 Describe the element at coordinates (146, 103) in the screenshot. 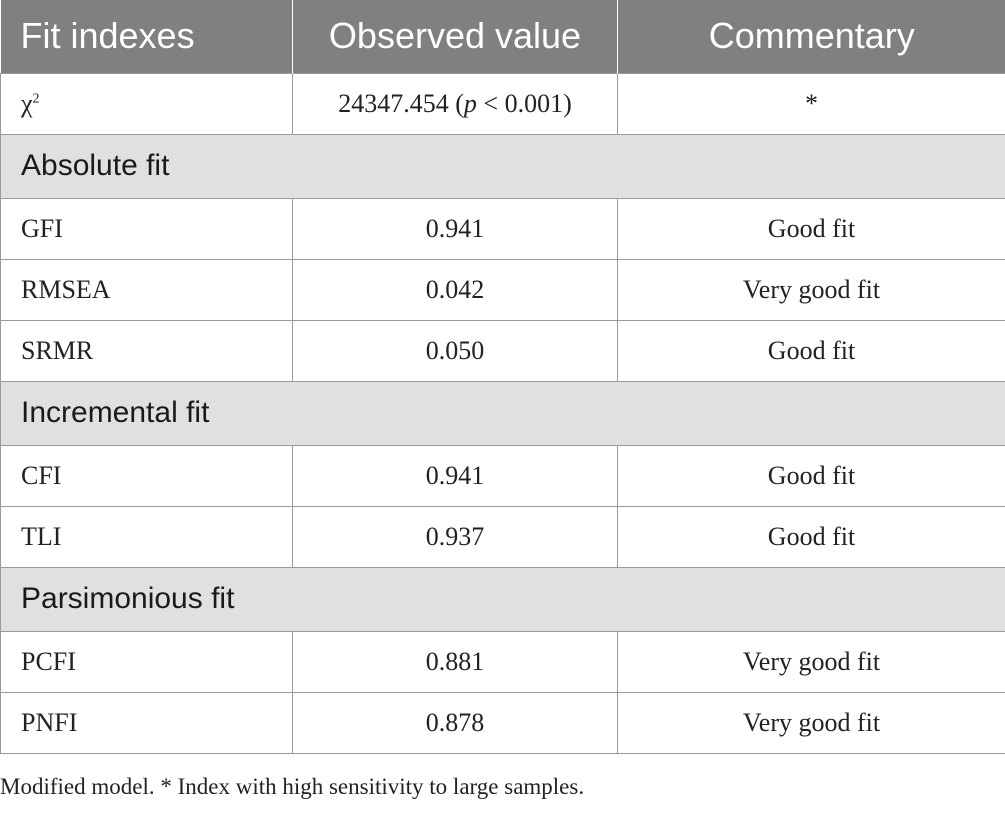

I see `chi-square-label: χ2` at that location.